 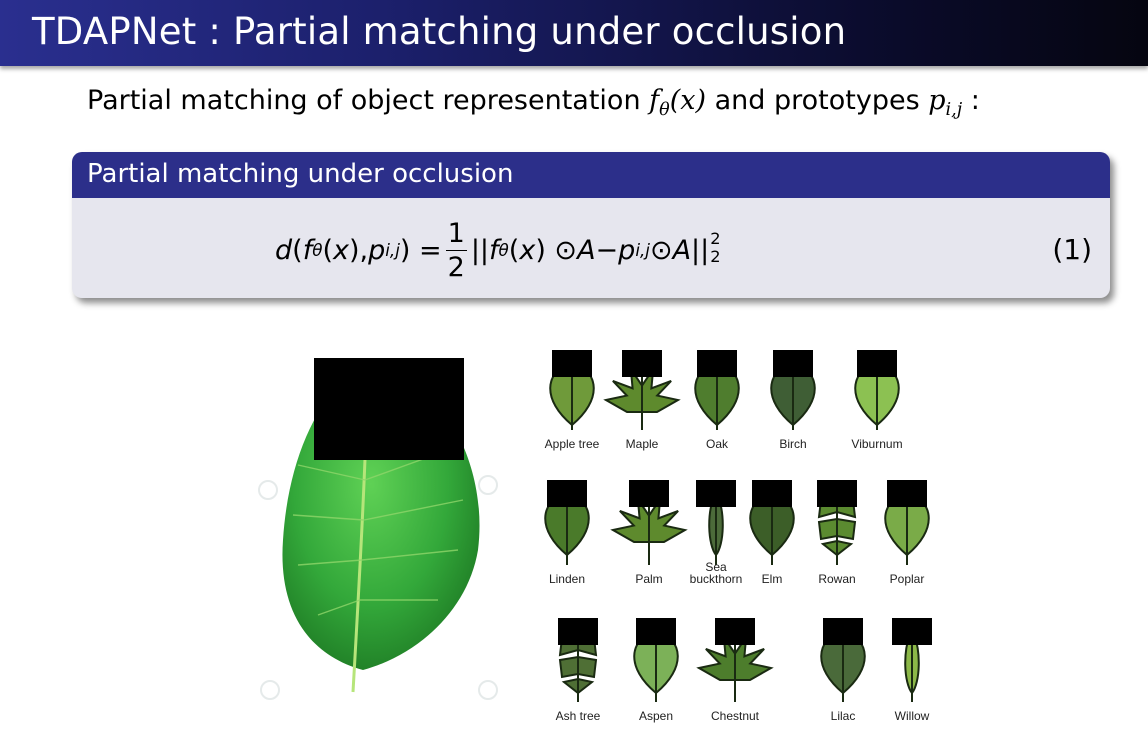 What do you see at coordinates (716, 579) in the screenshot?
I see `leaf-label: buckthorn` at bounding box center [716, 579].